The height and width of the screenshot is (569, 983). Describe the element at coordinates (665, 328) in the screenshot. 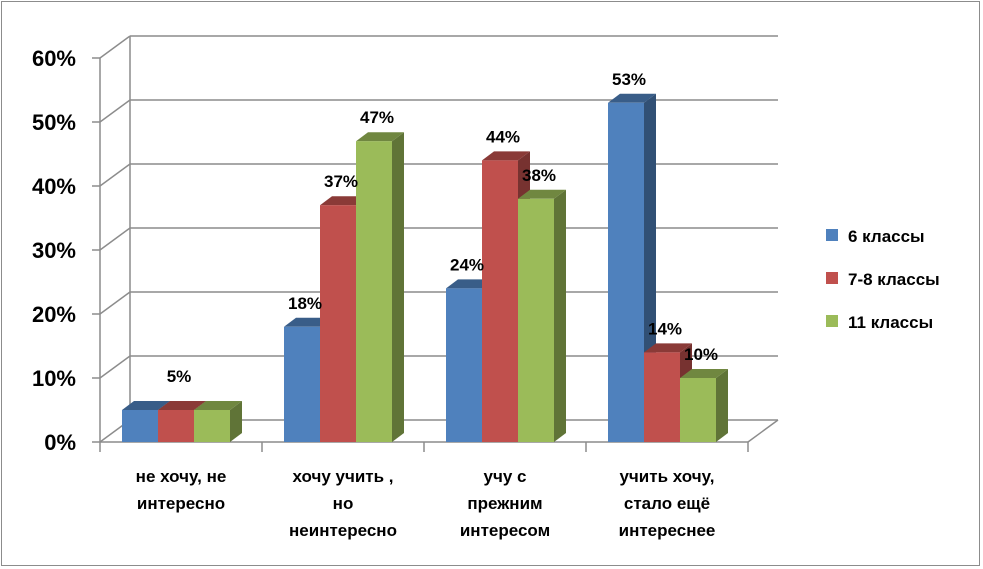

I see `data-label: 14%` at that location.